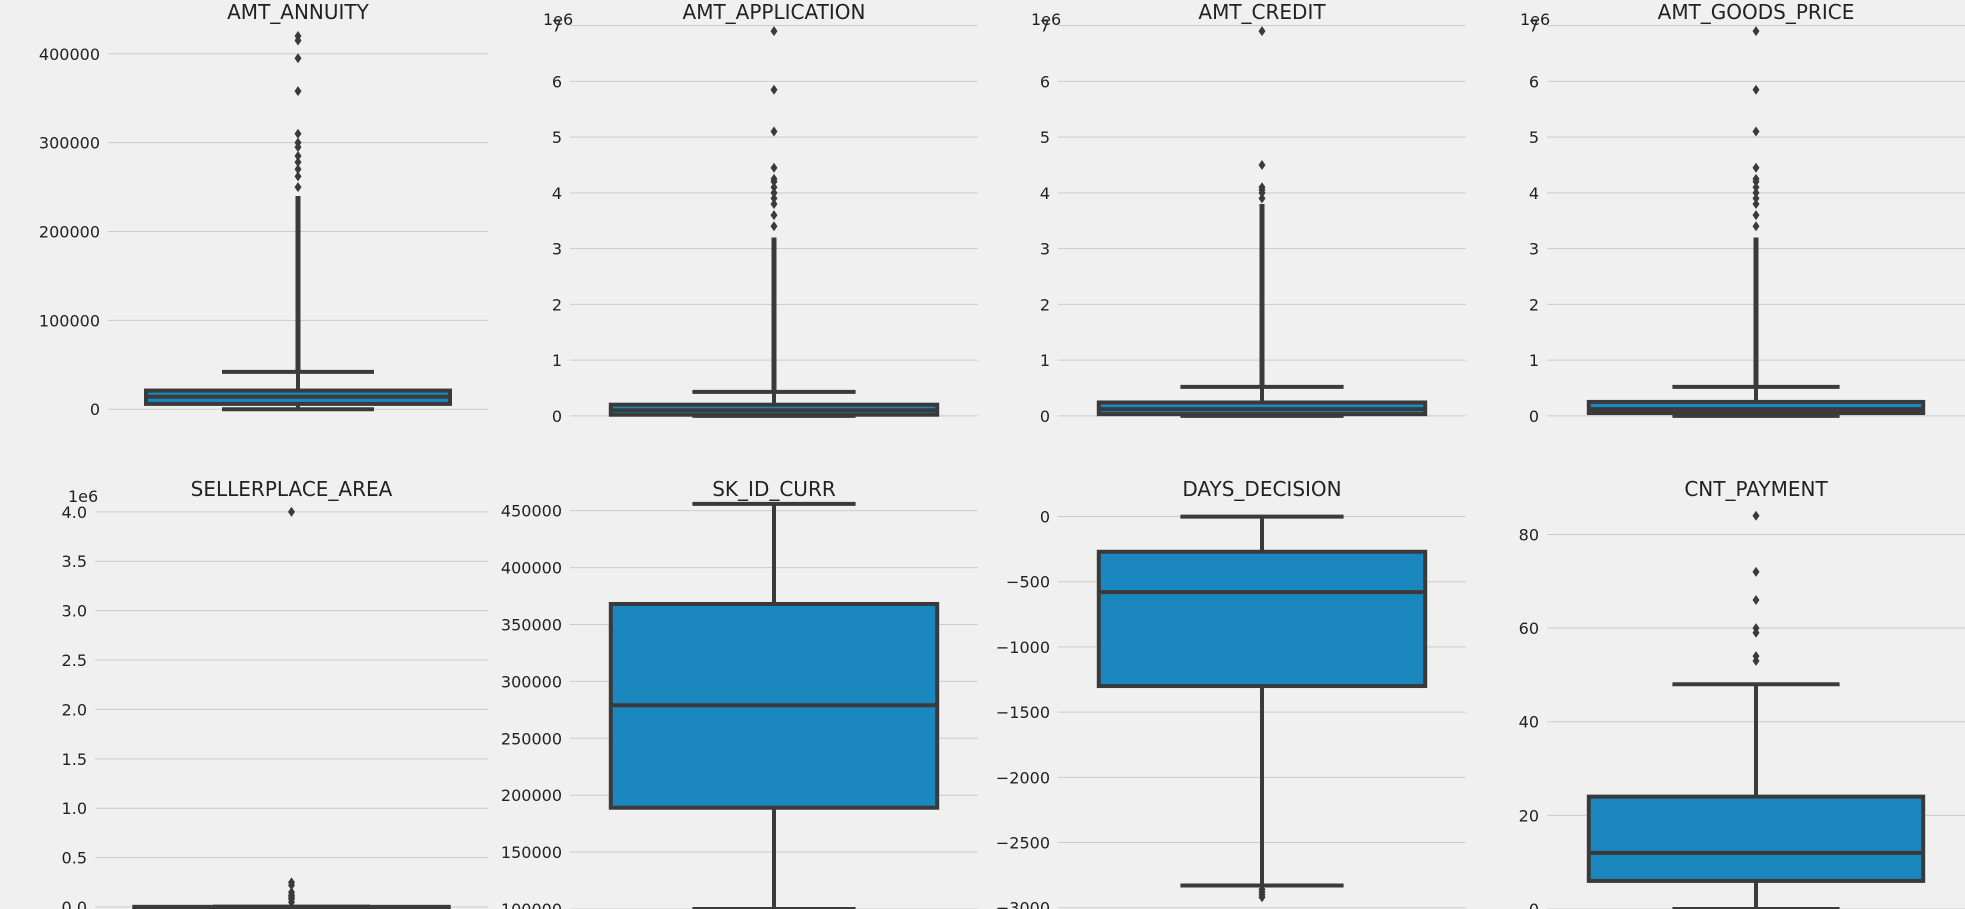  I want to click on chart-title: CNT_PAYMENT, so click(1756, 489).